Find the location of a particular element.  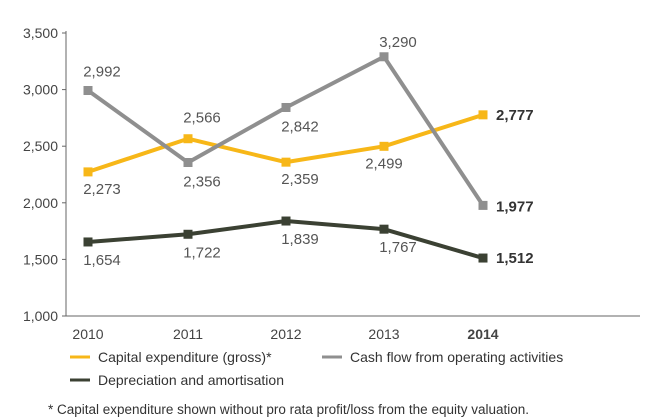

data-label: 3,290 is located at coordinates (398, 42).